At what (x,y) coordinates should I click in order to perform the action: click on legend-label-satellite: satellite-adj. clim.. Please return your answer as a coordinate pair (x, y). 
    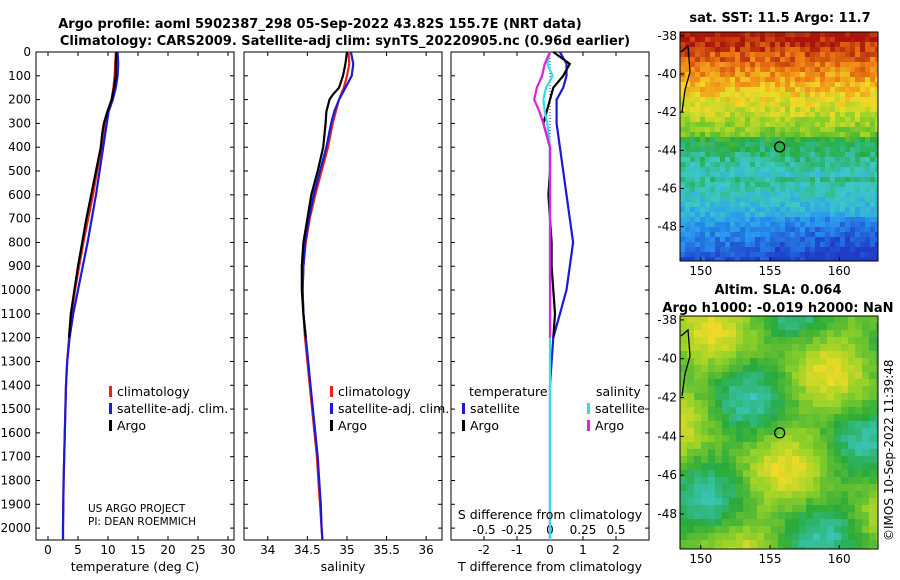
    Looking at the image, I should click on (393, 408).